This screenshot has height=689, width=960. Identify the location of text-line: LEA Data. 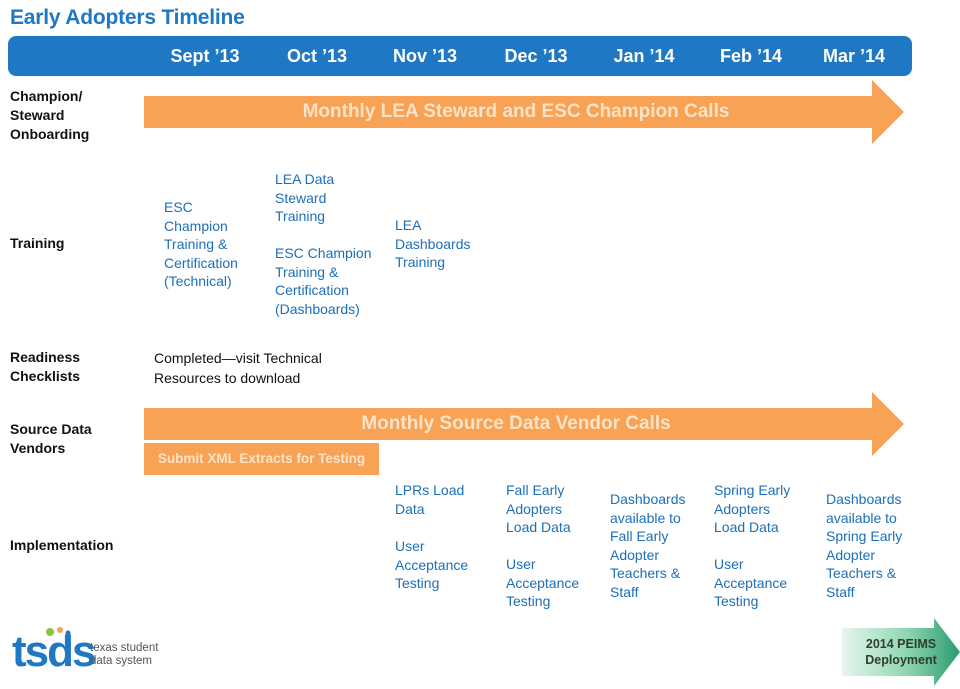
(305, 179).